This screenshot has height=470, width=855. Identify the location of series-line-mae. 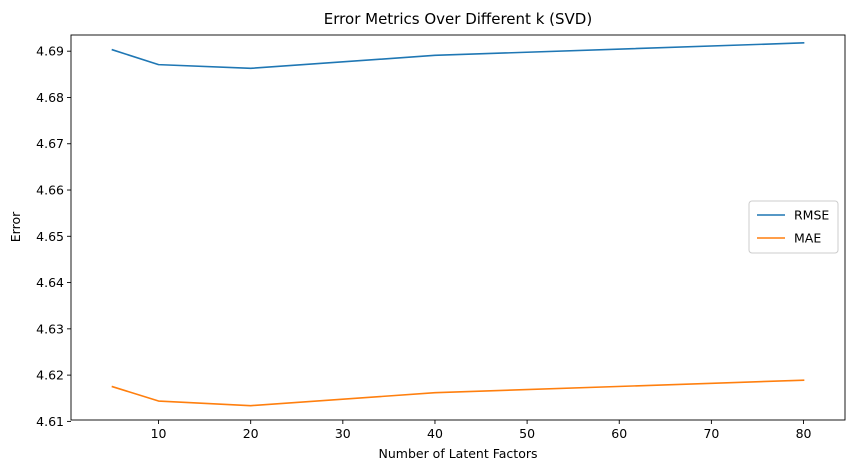
(458, 393).